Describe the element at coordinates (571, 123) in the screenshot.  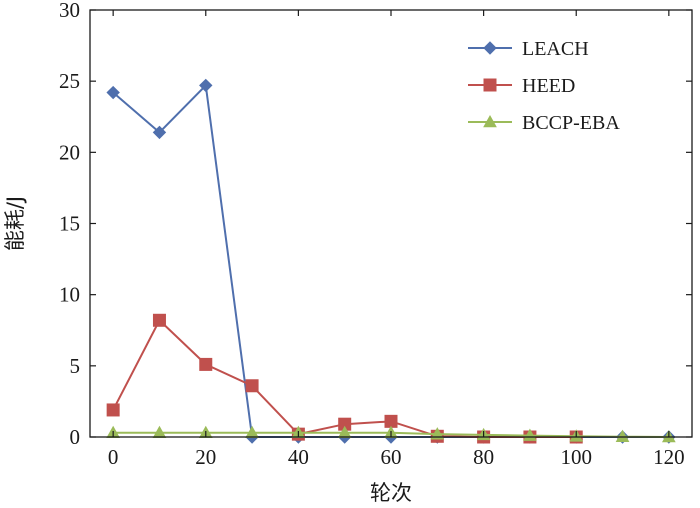
I see `legend-label: BCCP-EBA` at that location.